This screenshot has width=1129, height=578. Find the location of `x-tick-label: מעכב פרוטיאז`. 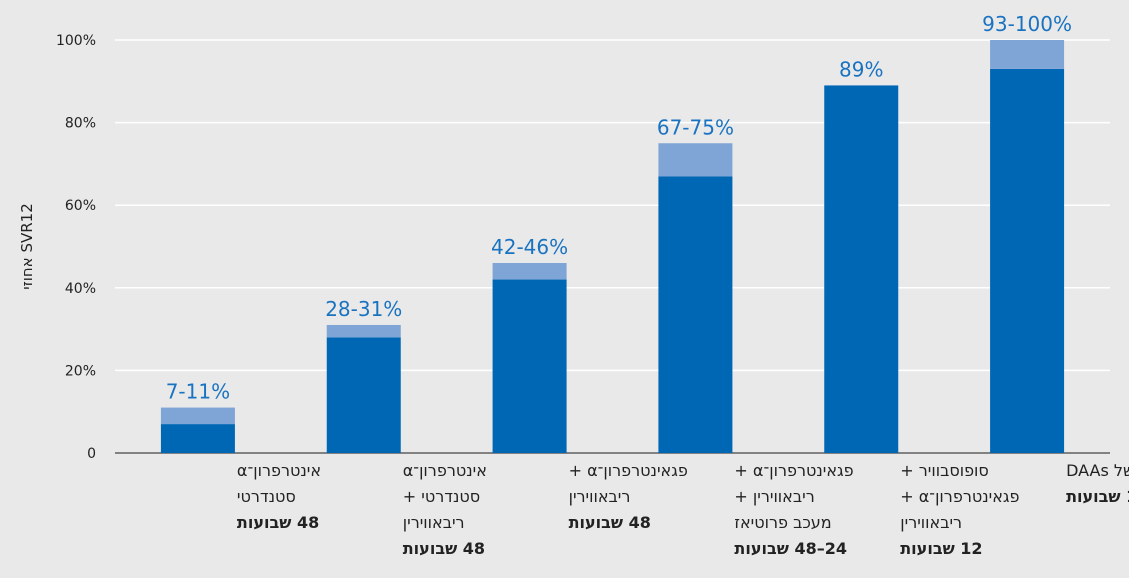

x-tick-label: מעכב פרוטיאז is located at coordinates (782, 522).